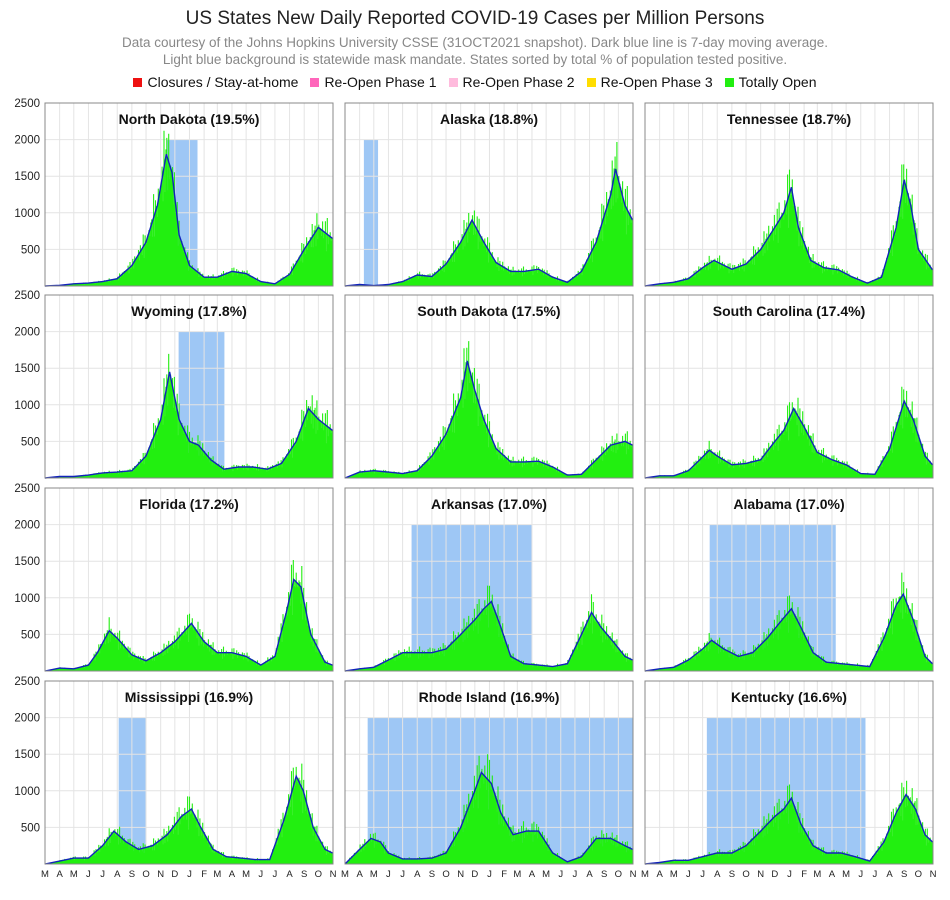 This screenshot has height=900, width=950. What do you see at coordinates (789, 697) in the screenshot?
I see `panel-title: Kentucky (16.6%)` at bounding box center [789, 697].